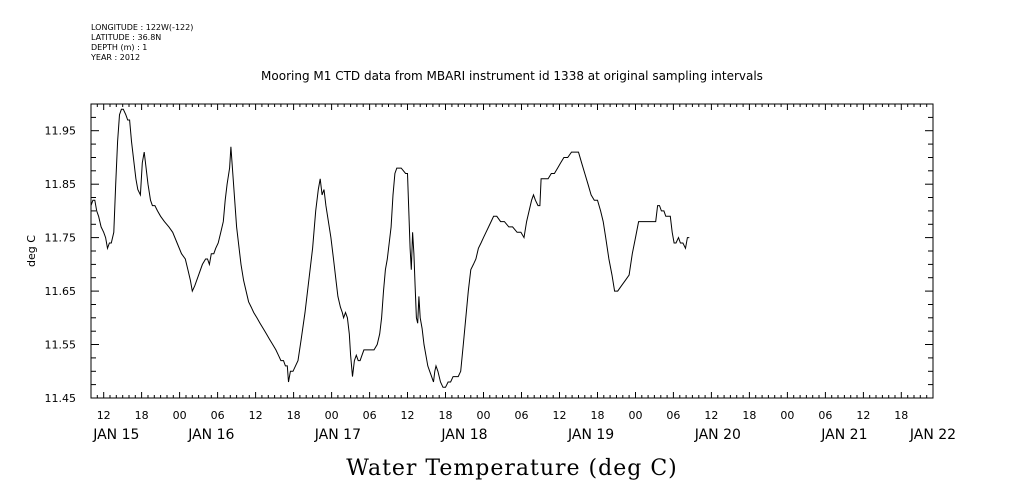 Image resolution: width=1009 pixels, height=504 pixels. I want to click on x-day-label: JAN 19, so click(590, 435).